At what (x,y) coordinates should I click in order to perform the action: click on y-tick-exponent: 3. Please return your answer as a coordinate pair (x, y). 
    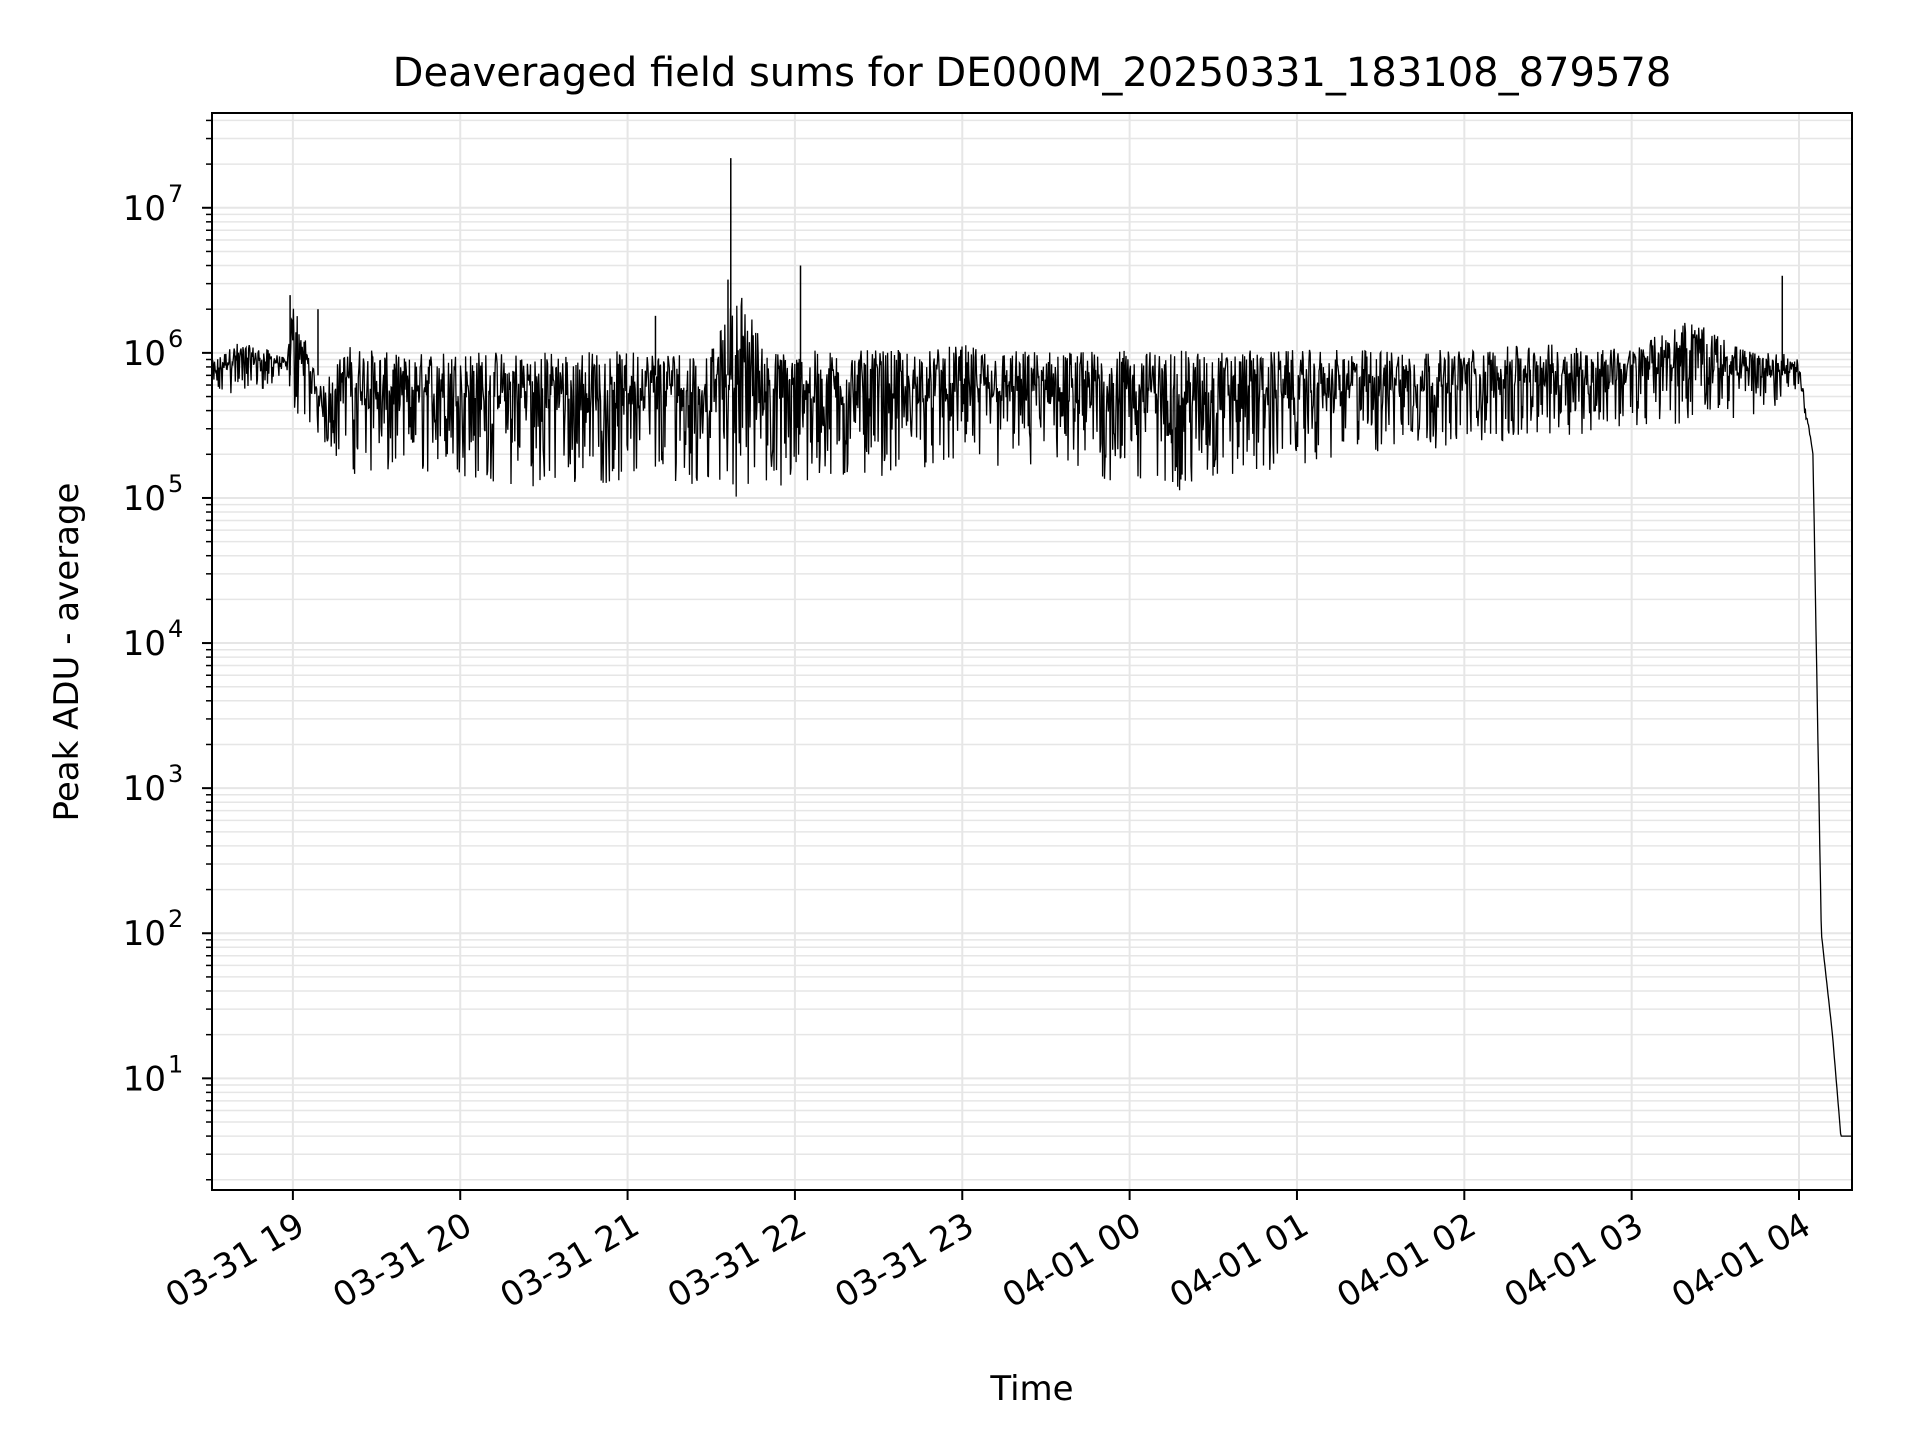
    Looking at the image, I should click on (175, 774).